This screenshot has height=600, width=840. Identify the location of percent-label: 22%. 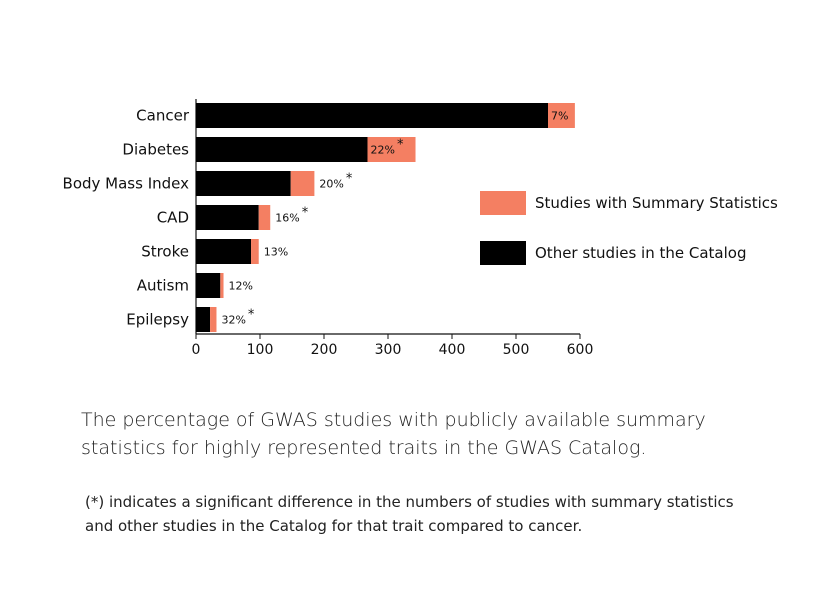
(383, 150).